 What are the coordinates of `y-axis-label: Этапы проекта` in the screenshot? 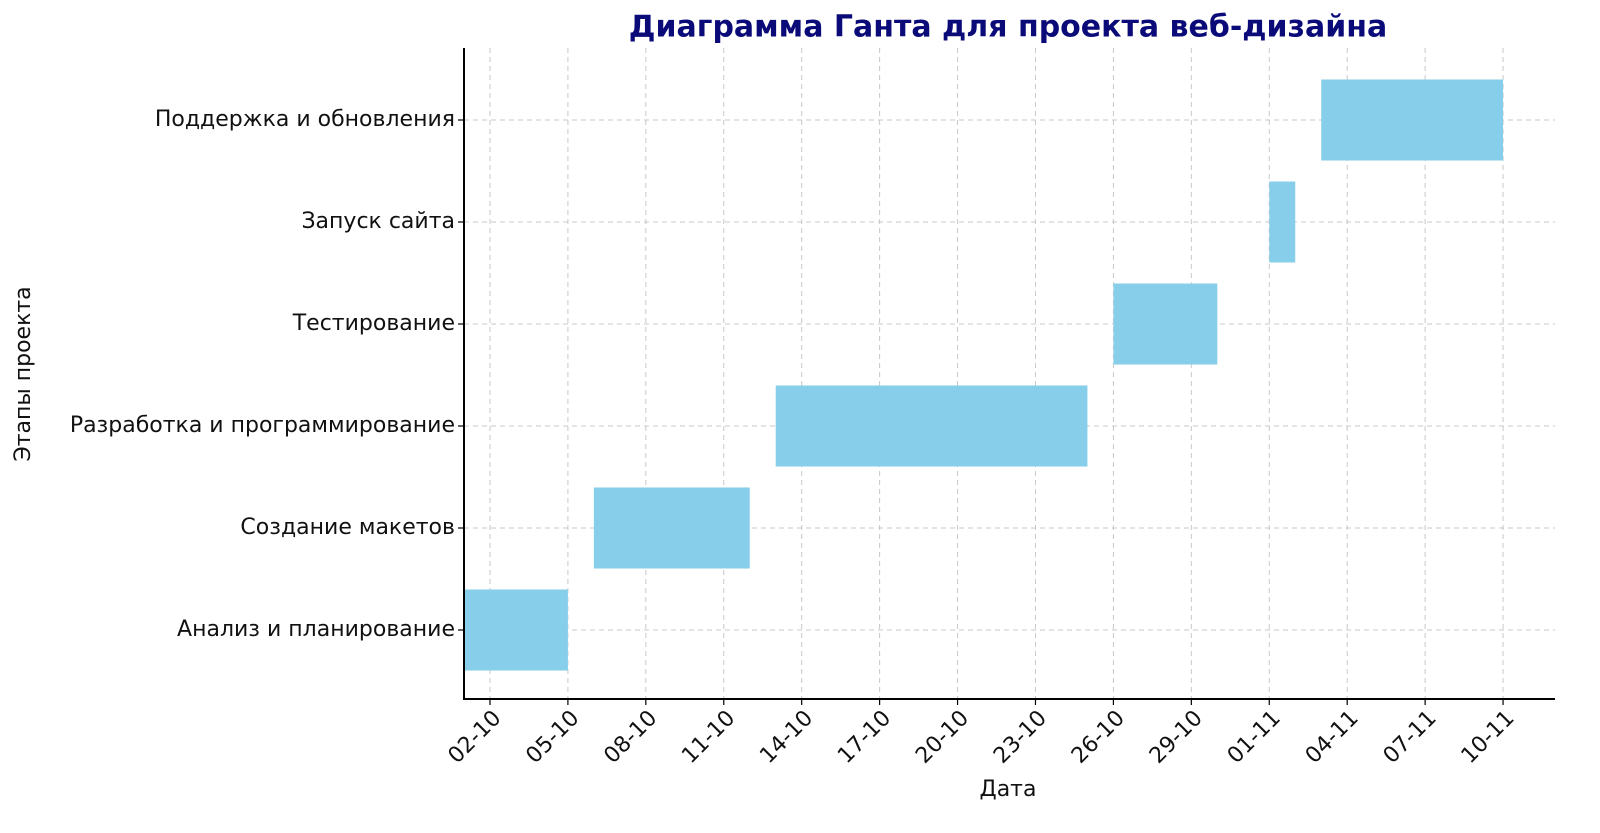 It's located at (23, 373).